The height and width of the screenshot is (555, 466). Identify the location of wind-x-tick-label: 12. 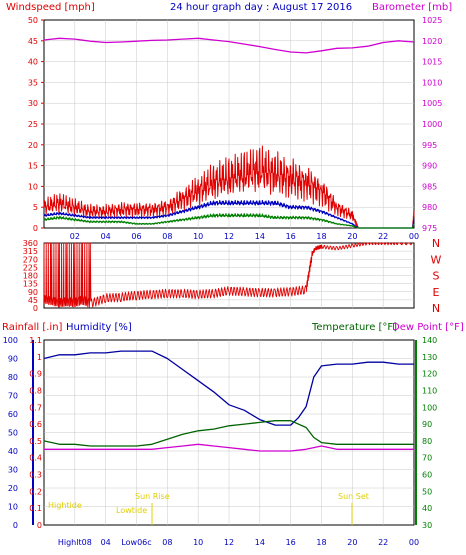
(229, 236).